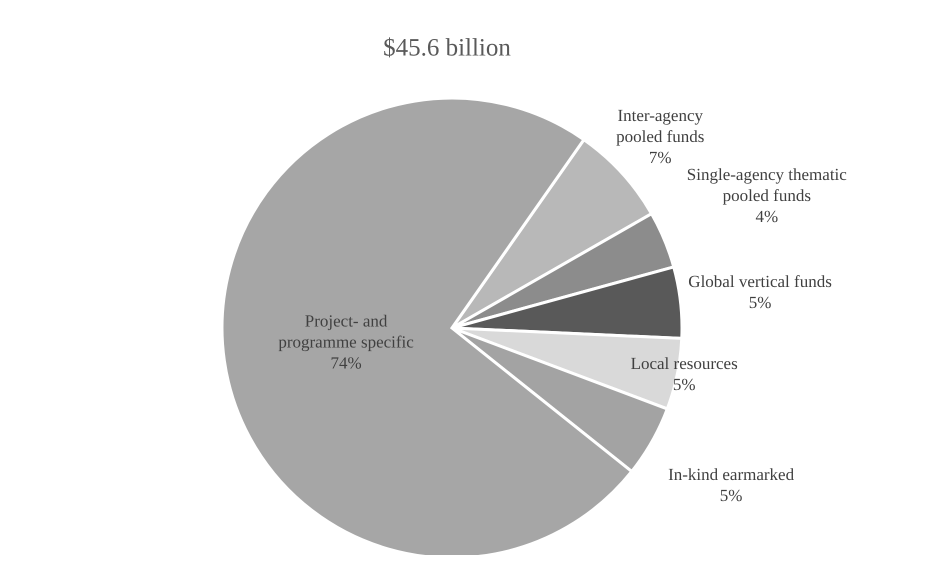  What do you see at coordinates (447, 48) in the screenshot?
I see `chart-title: $45.6 billion` at bounding box center [447, 48].